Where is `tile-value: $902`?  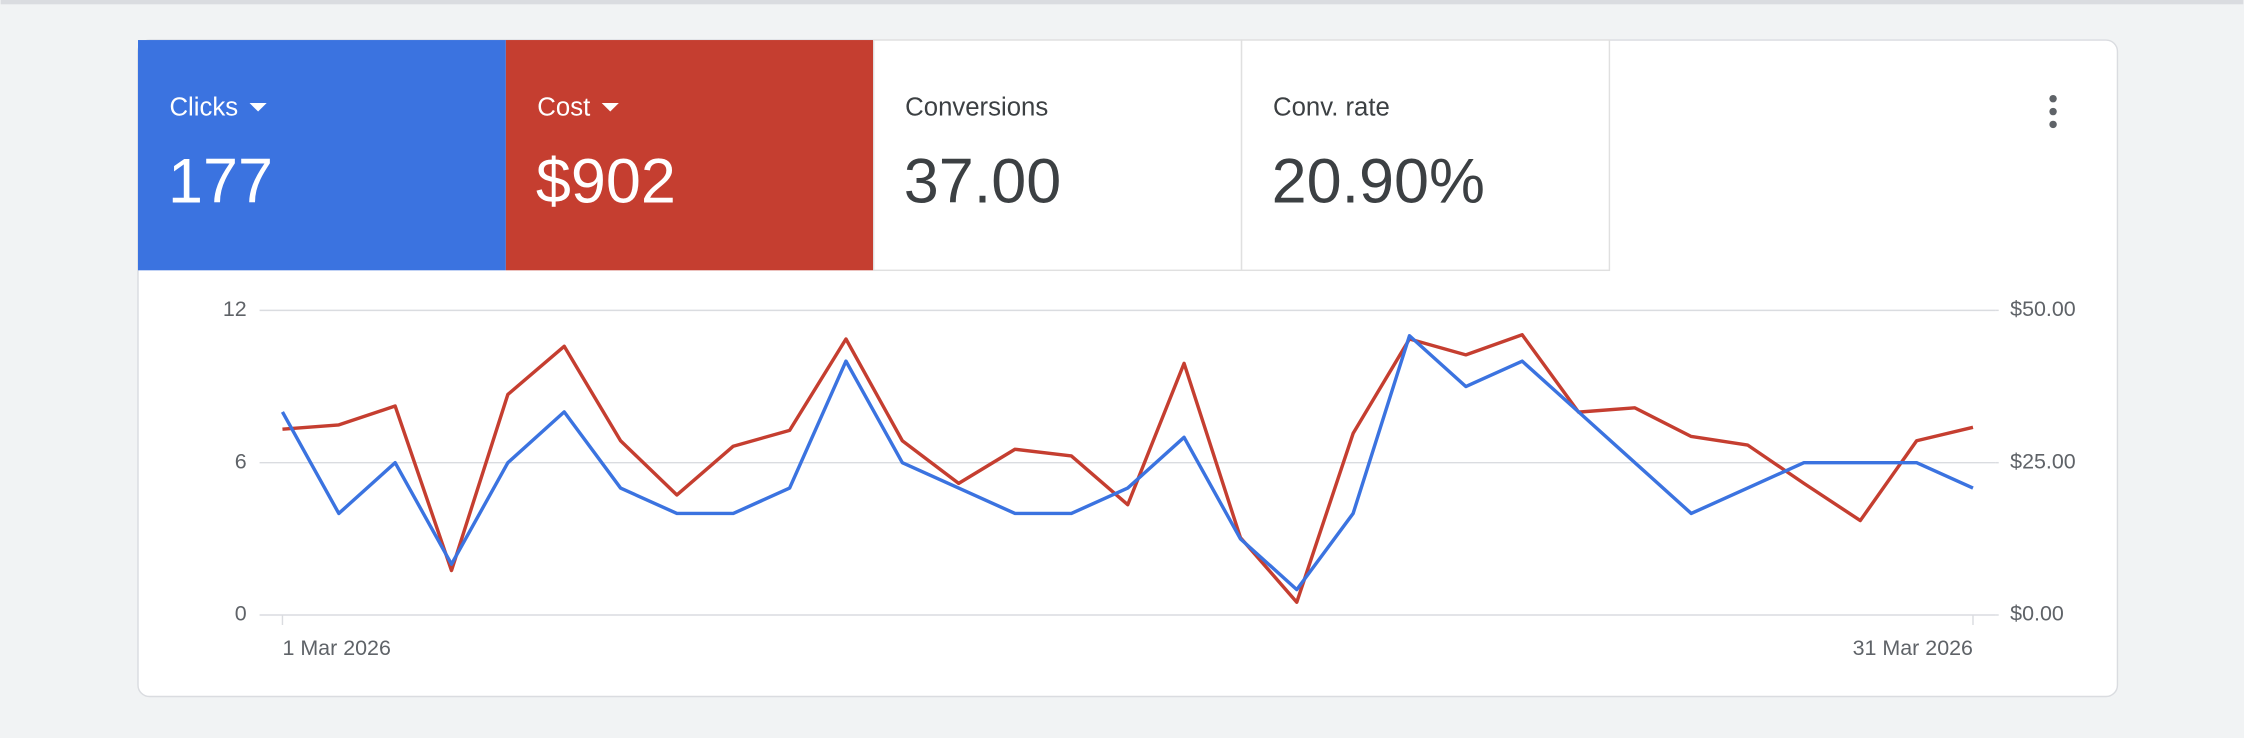
tile-value: $902 is located at coordinates (606, 182).